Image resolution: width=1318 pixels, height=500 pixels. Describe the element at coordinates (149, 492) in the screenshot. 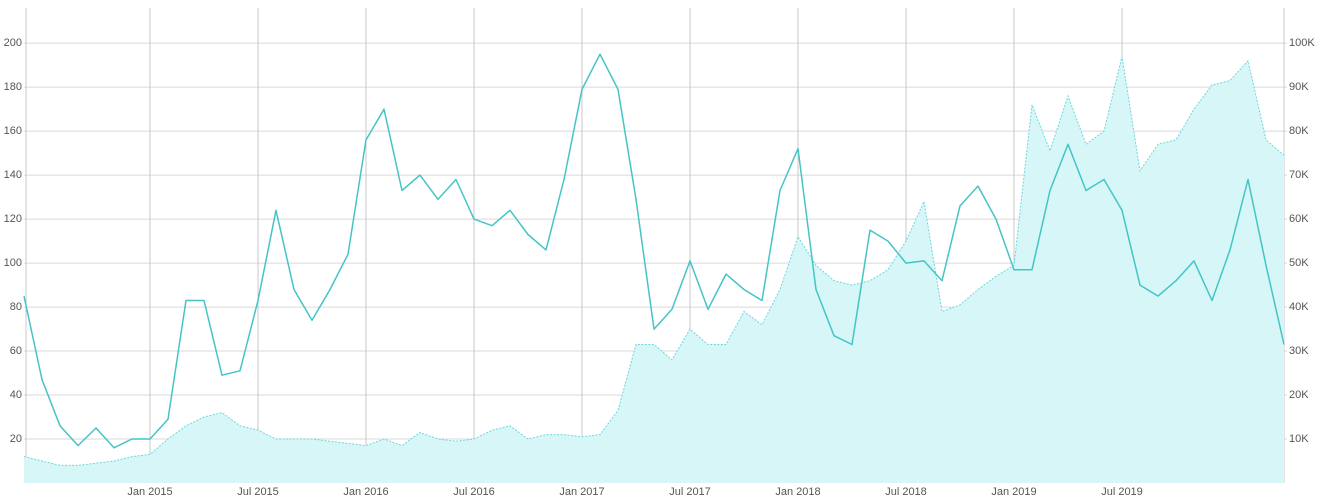

I see `x-tick-label: Jan 2015` at that location.